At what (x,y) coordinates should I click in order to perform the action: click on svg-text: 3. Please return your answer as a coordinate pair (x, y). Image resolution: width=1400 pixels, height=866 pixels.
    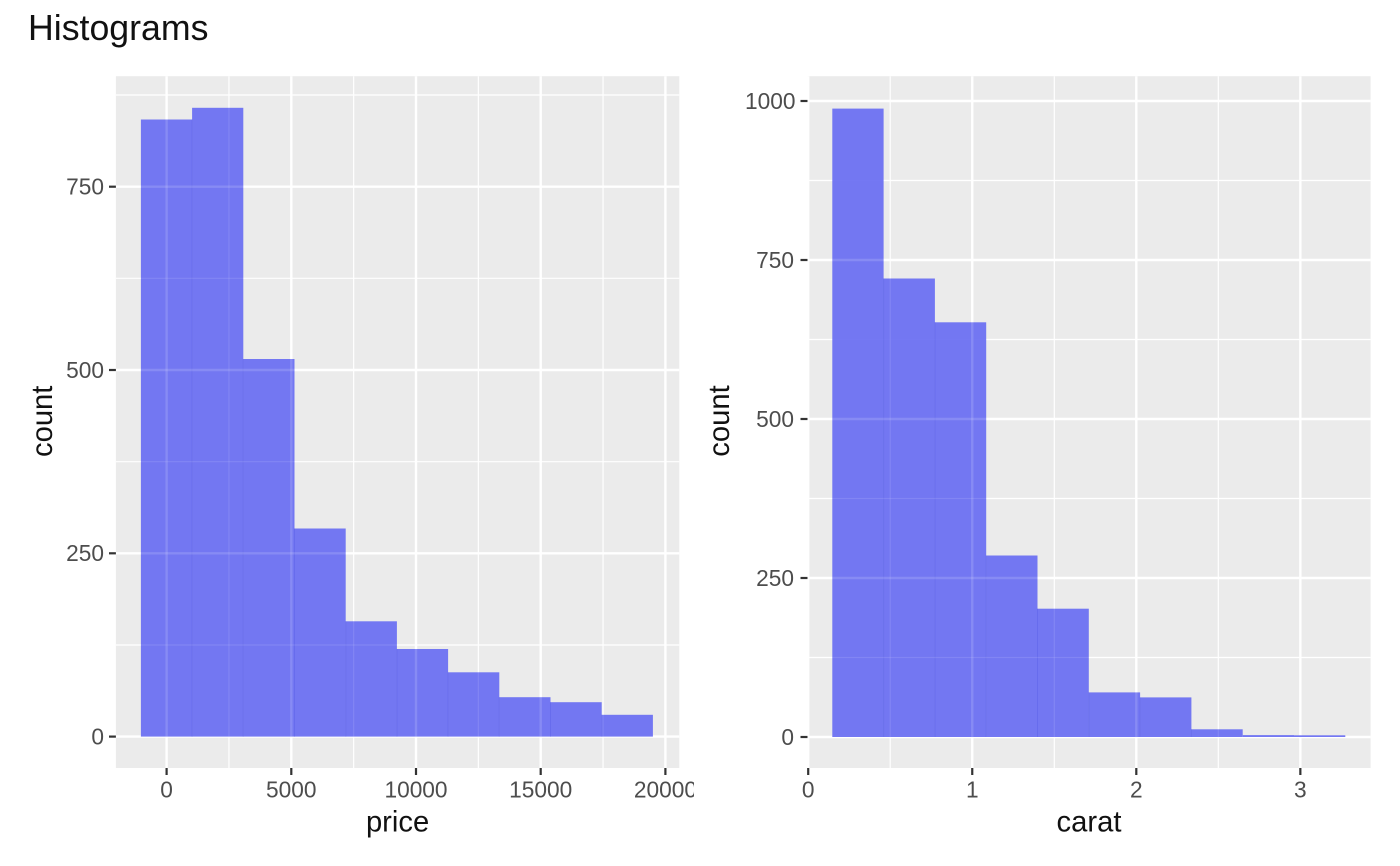
    Looking at the image, I should click on (1300, 790).